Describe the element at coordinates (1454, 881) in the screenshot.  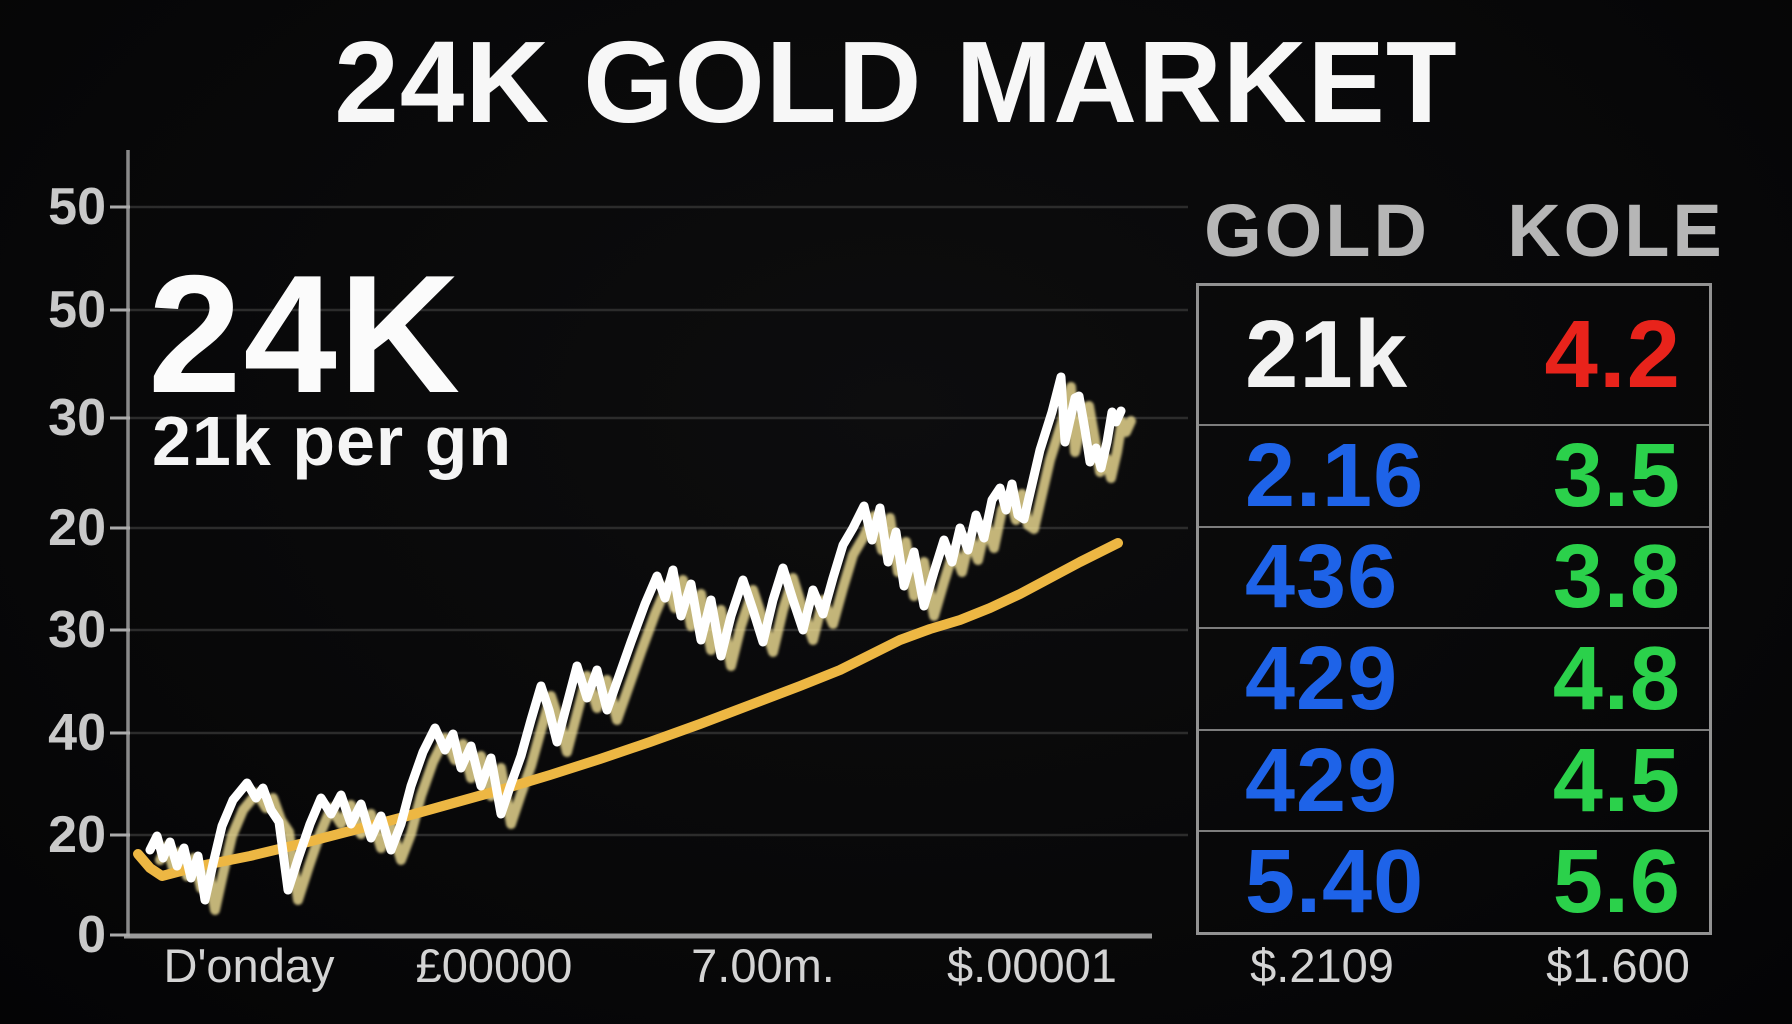
I see `table-row: 5.40 5.6` at that location.